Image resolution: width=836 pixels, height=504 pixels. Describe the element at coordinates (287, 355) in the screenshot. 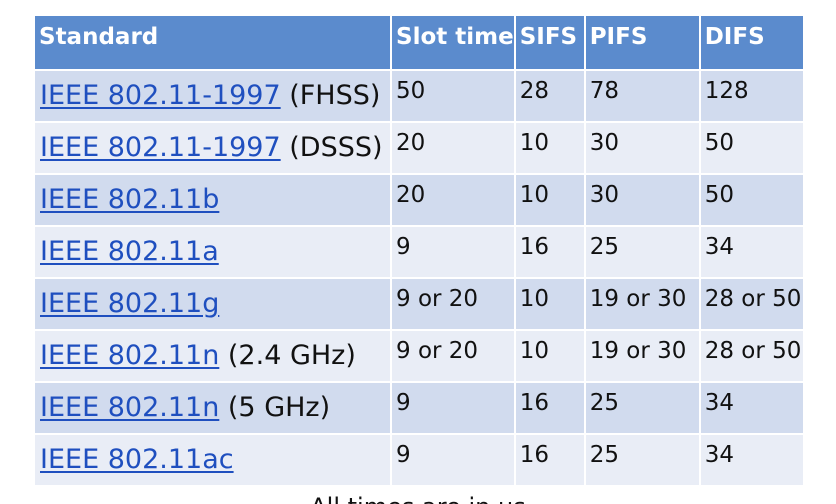

I see `standard-suffix: (2.4 GHz)` at that location.